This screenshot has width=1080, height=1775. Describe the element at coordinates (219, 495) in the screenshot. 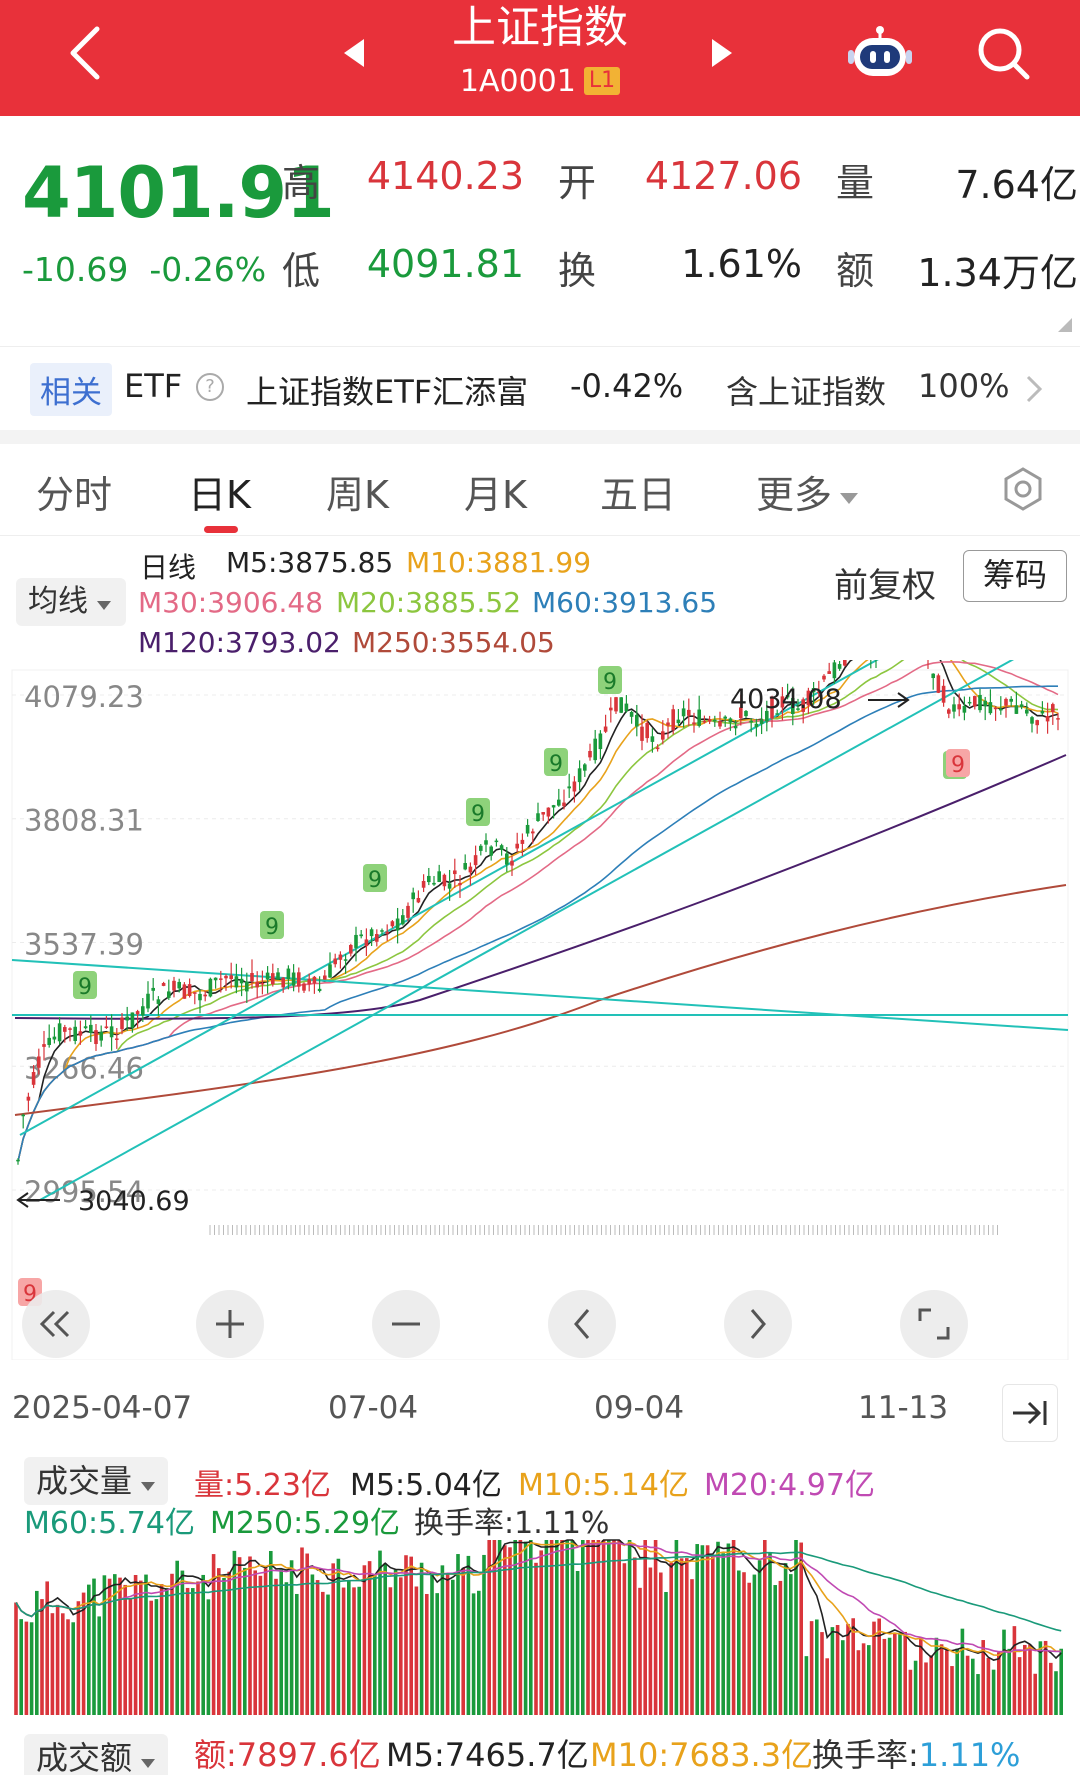

I see `tab-daily-k: 日K` at that location.